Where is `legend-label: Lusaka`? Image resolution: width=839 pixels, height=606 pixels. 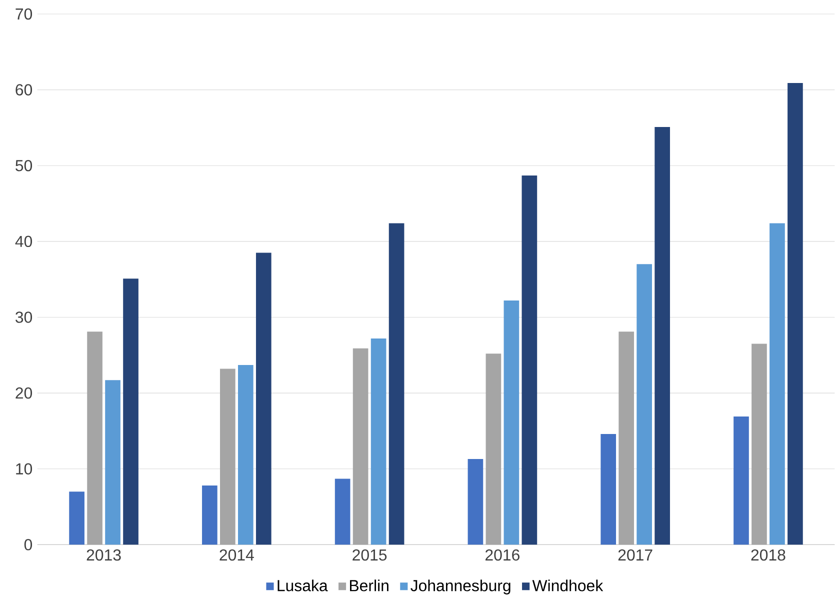
legend-label: Lusaka is located at coordinates (303, 586).